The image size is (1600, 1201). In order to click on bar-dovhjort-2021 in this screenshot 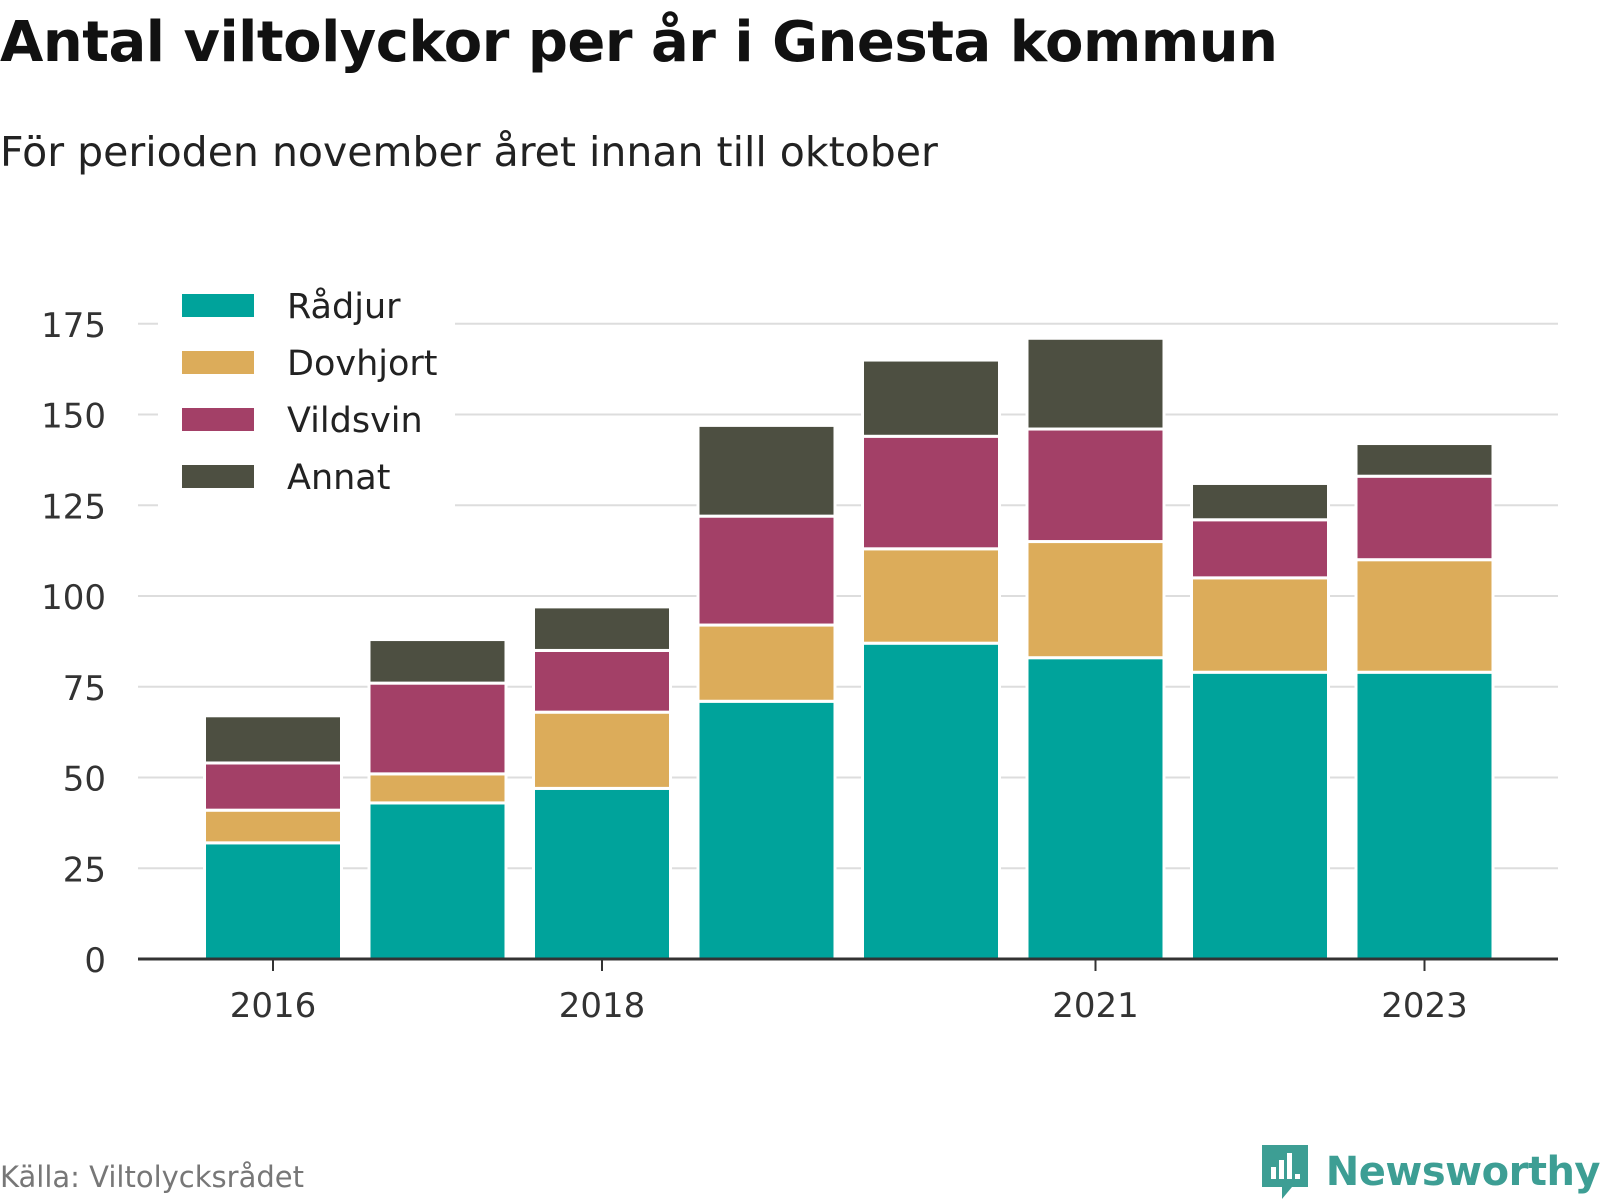, I will do `click(1095, 600)`.